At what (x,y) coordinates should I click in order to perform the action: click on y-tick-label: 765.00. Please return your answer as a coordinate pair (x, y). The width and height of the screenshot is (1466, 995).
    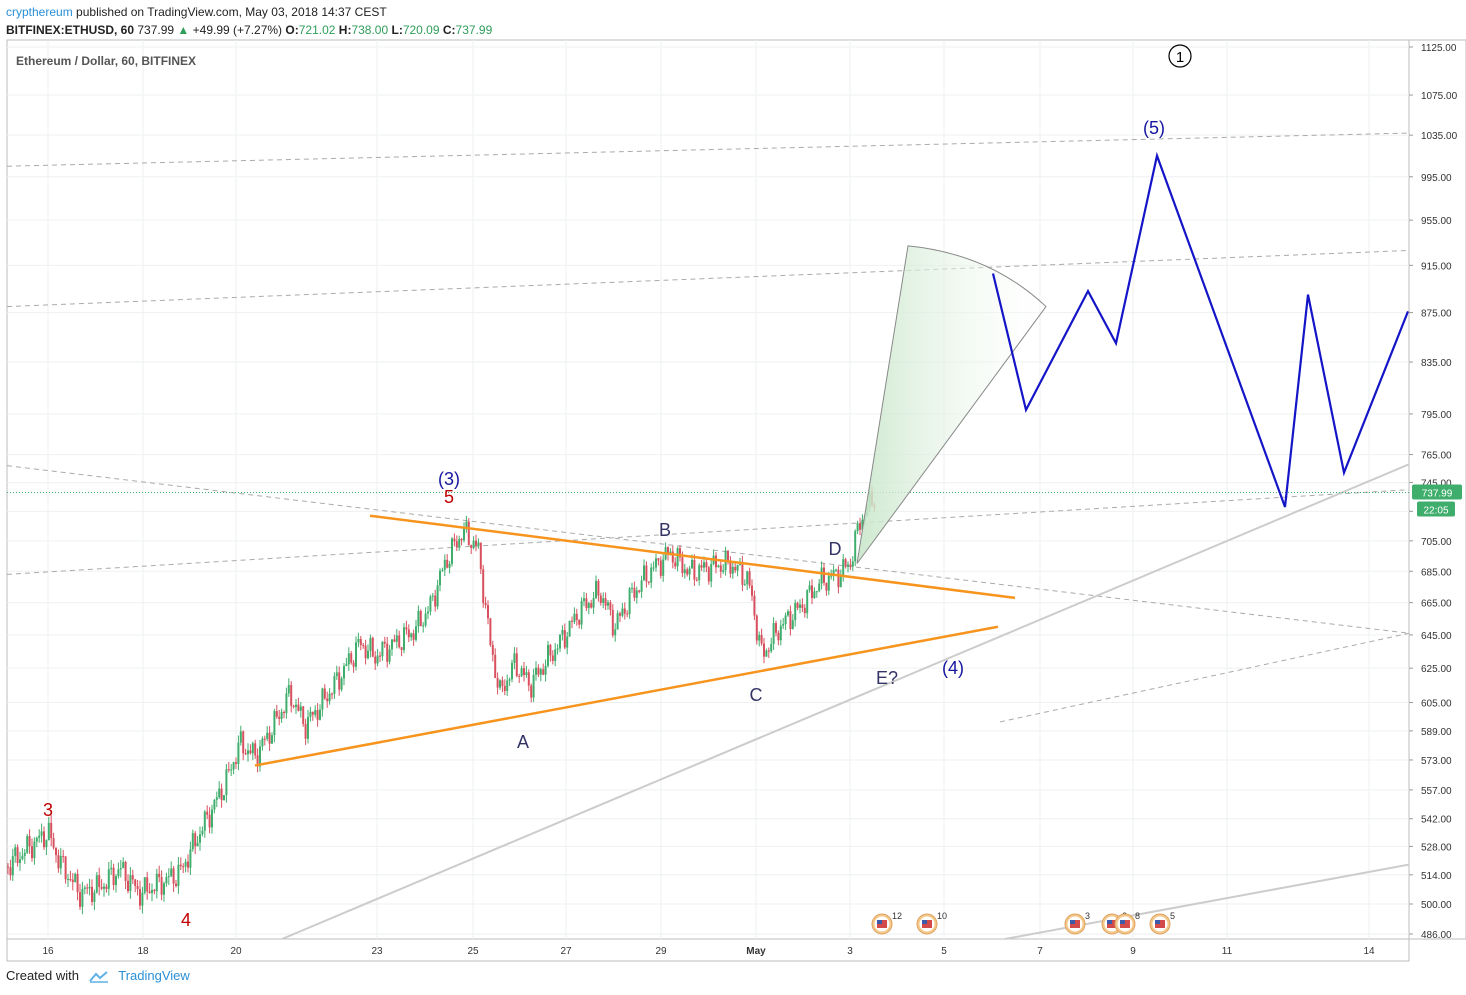
    Looking at the image, I should click on (1436, 456).